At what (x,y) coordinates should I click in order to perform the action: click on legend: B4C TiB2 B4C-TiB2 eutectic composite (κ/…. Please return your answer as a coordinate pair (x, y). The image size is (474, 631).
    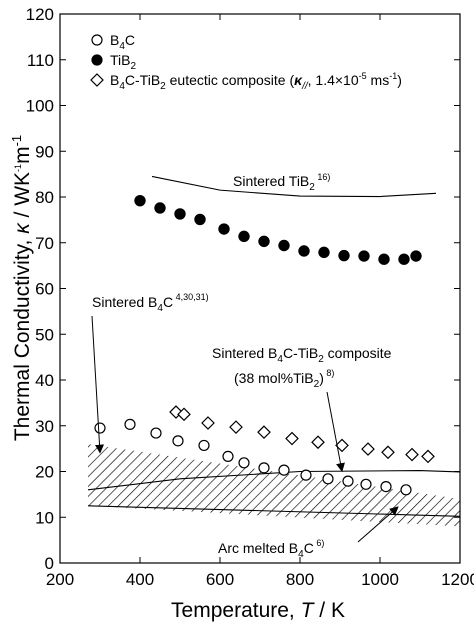
    Looking at the image, I should click on (246, 62).